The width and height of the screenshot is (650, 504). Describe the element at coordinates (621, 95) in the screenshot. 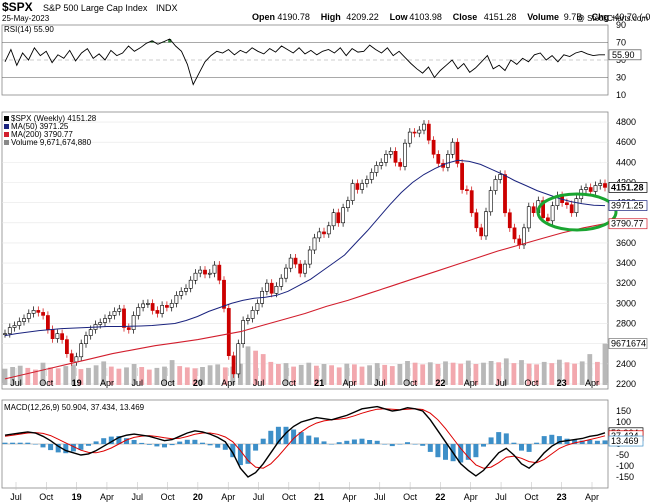

I see `rsi-tick-label: 10` at that location.